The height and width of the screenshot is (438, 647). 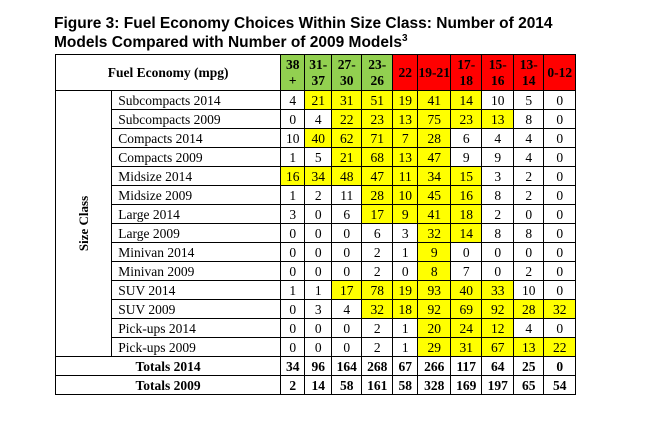 I want to click on table-cell: 13, so click(x=405, y=157).